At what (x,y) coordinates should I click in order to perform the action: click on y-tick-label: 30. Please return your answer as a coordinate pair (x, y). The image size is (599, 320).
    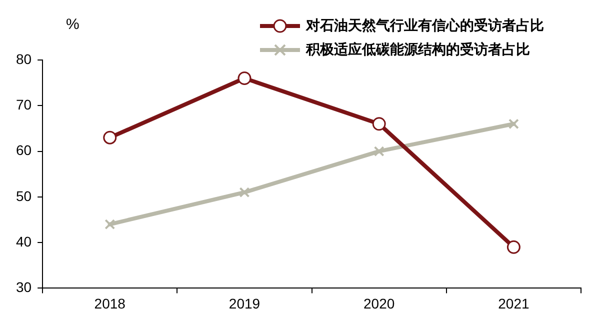
    Looking at the image, I should click on (24, 287).